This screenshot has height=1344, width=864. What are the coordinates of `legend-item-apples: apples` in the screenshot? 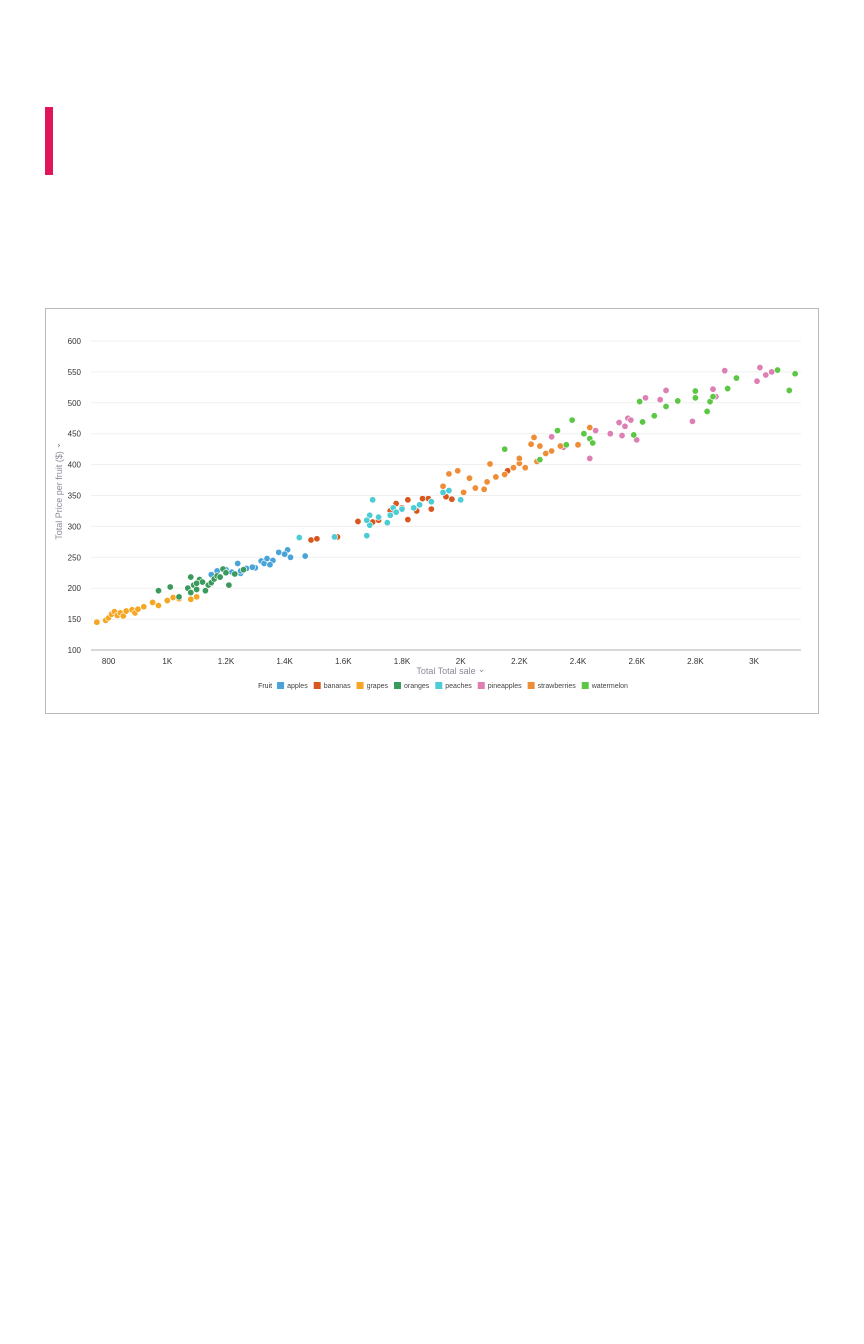 It's located at (292, 686).